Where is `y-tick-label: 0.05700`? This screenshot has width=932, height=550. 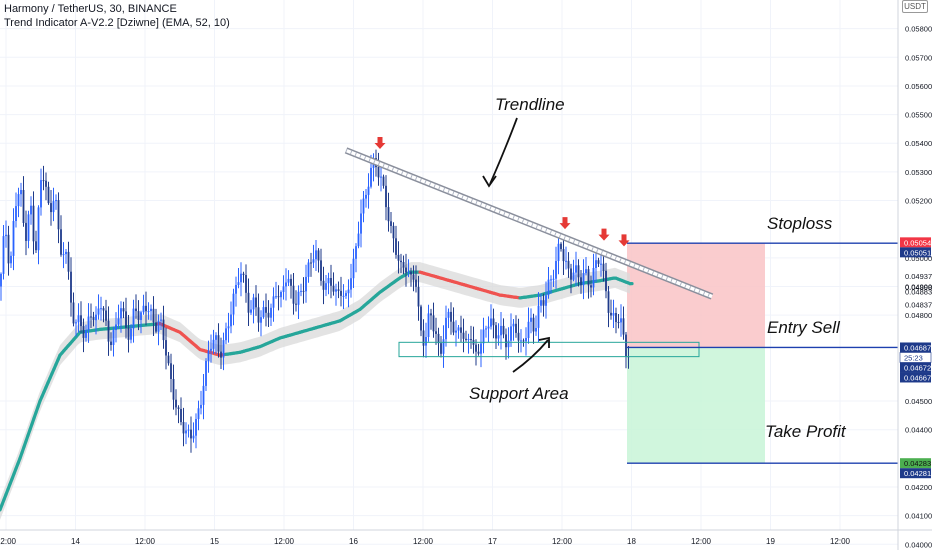
y-tick-label: 0.05700 is located at coordinates (918, 57).